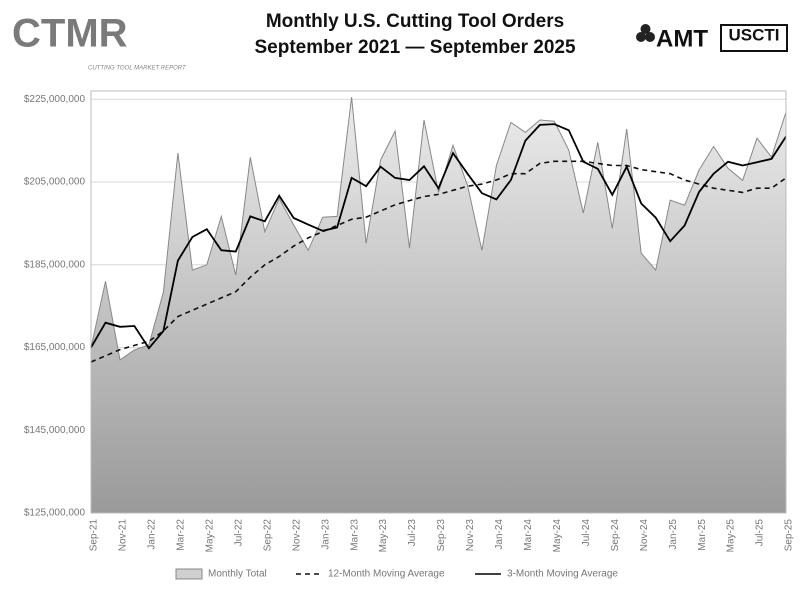 Image resolution: width=800 pixels, height=593 pixels. What do you see at coordinates (55, 182) in the screenshot?
I see `y-tick-label: $205,000,000` at bounding box center [55, 182].